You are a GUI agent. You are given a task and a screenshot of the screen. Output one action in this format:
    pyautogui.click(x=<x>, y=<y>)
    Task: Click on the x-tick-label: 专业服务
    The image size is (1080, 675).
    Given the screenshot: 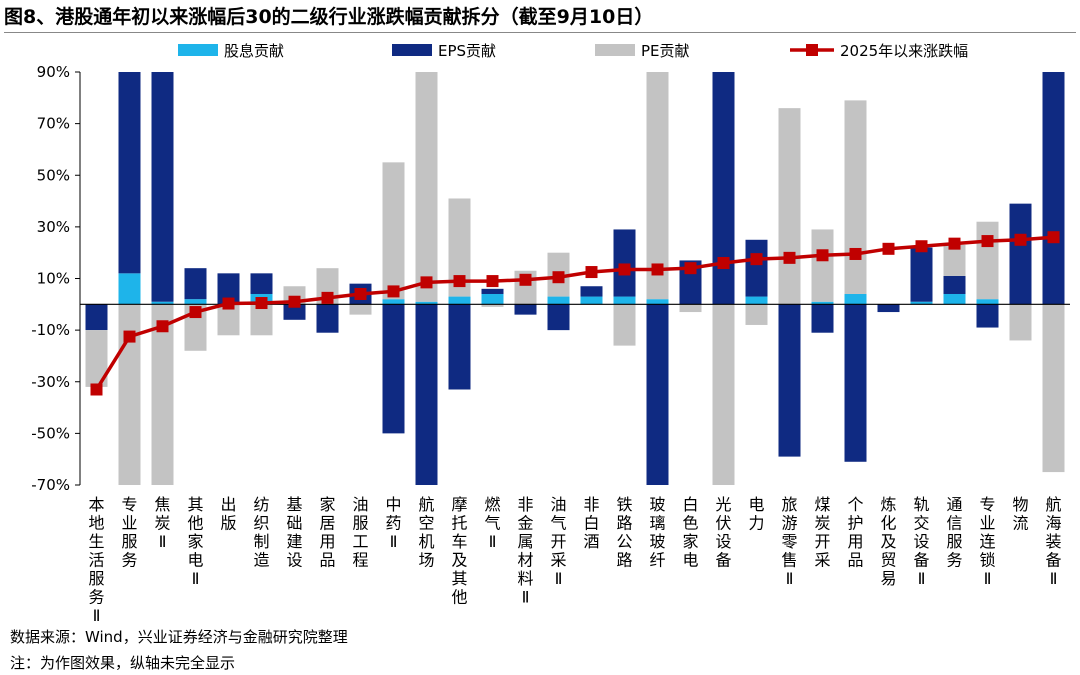 What is the action you would take?
    pyautogui.click(x=129, y=532)
    